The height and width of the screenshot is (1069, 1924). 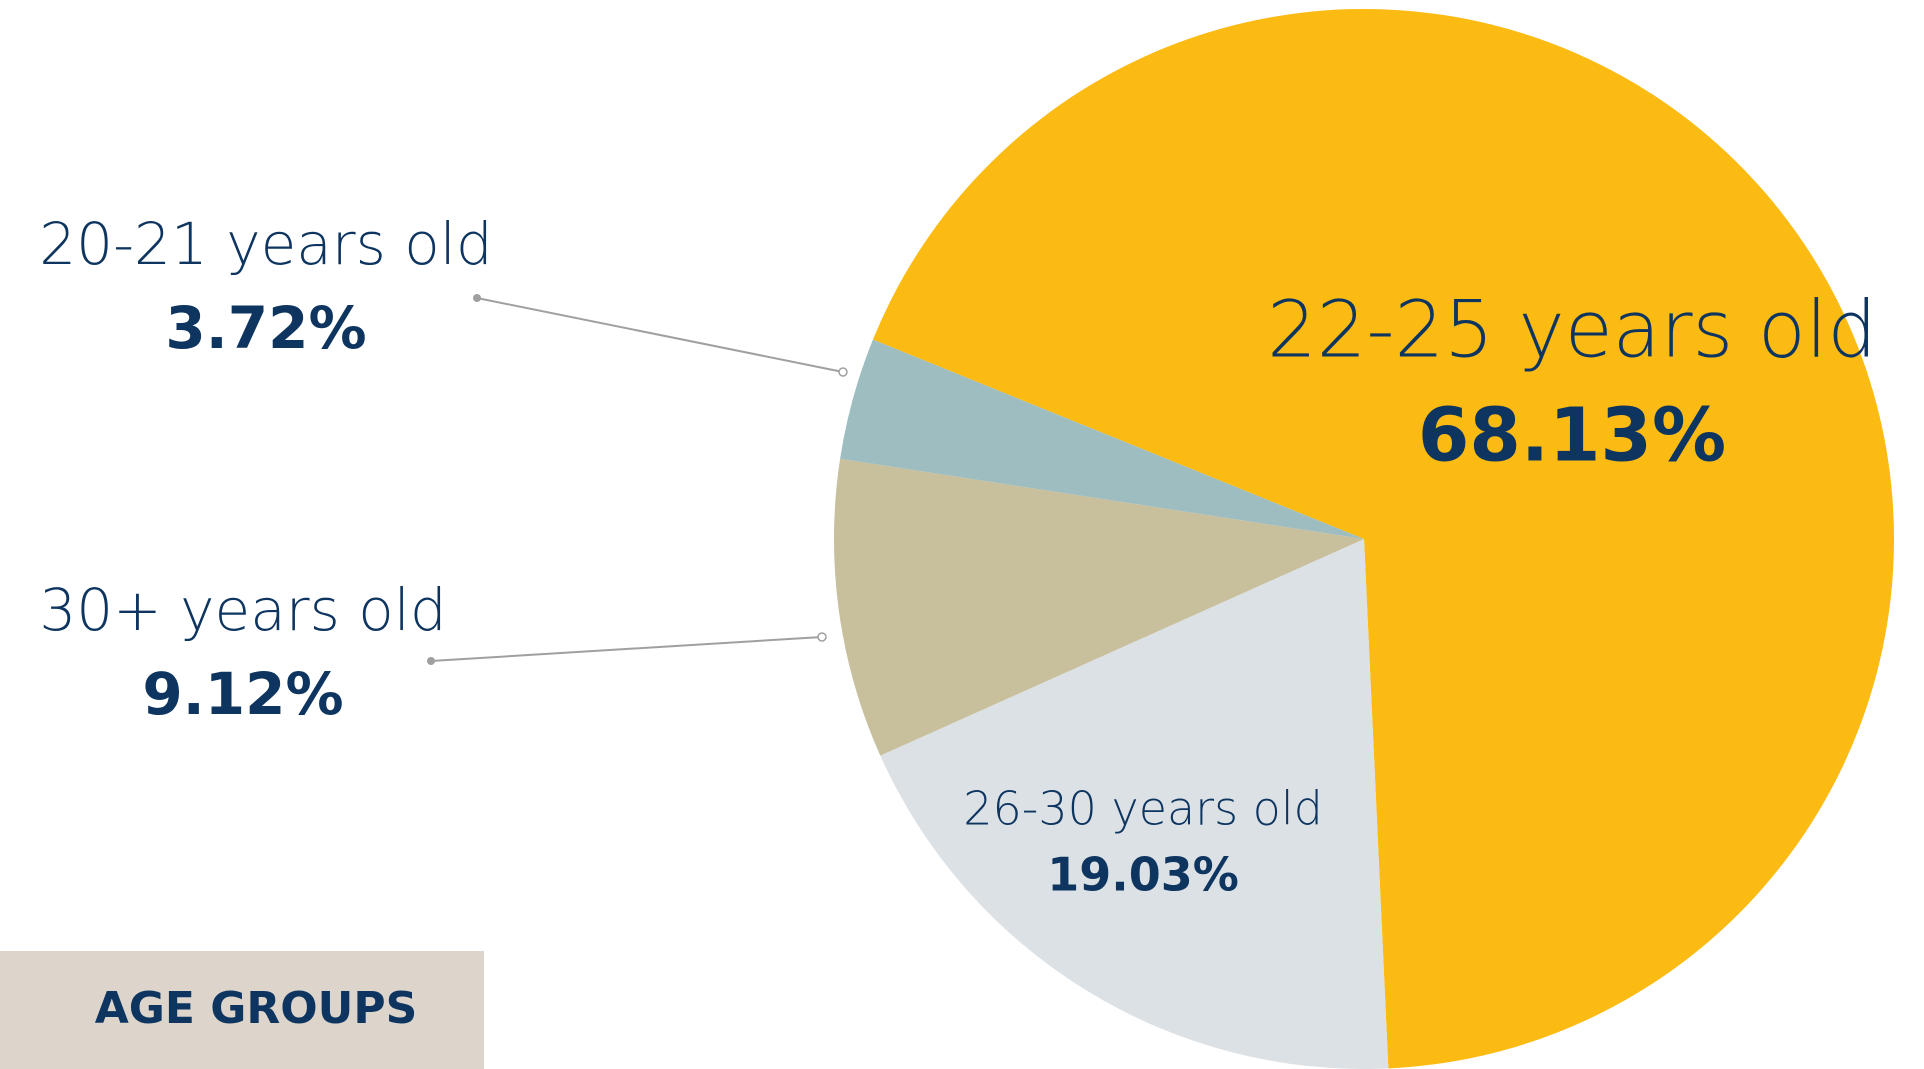 I want to click on chart-title: AGE GROUPS, so click(x=256, y=1008).